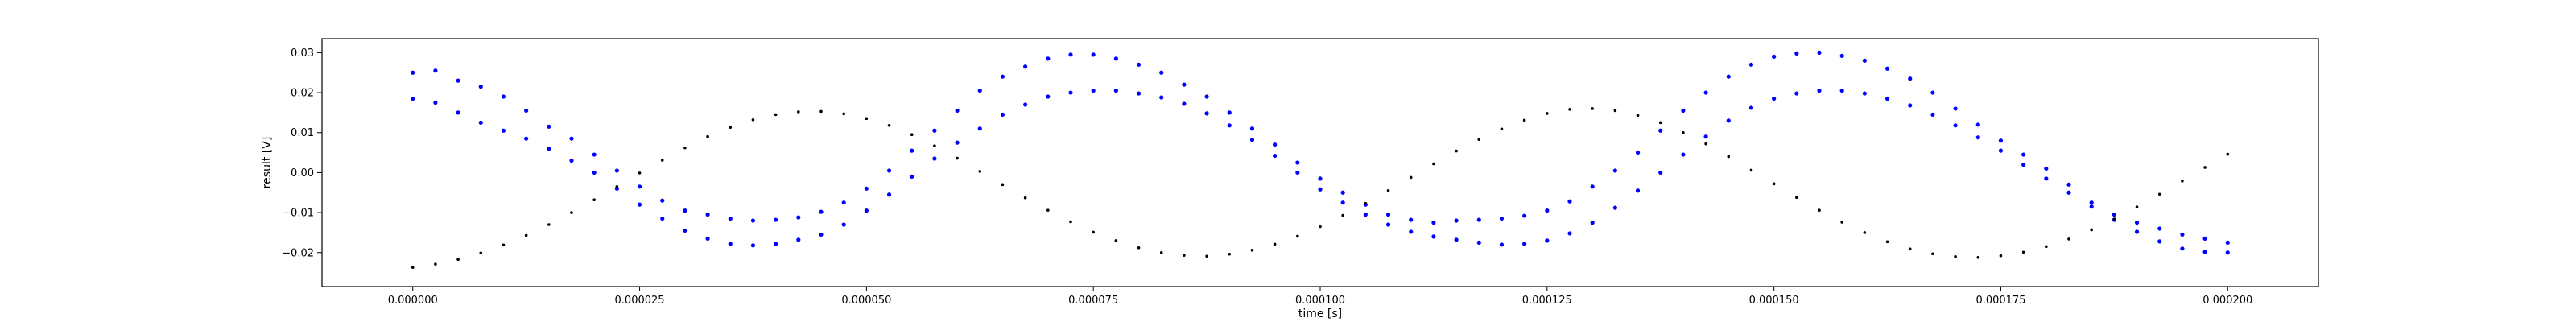 The width and height of the screenshot is (2576, 322). Describe the element at coordinates (298, 253) in the screenshot. I see `y-tick-label: −0.02` at that location.